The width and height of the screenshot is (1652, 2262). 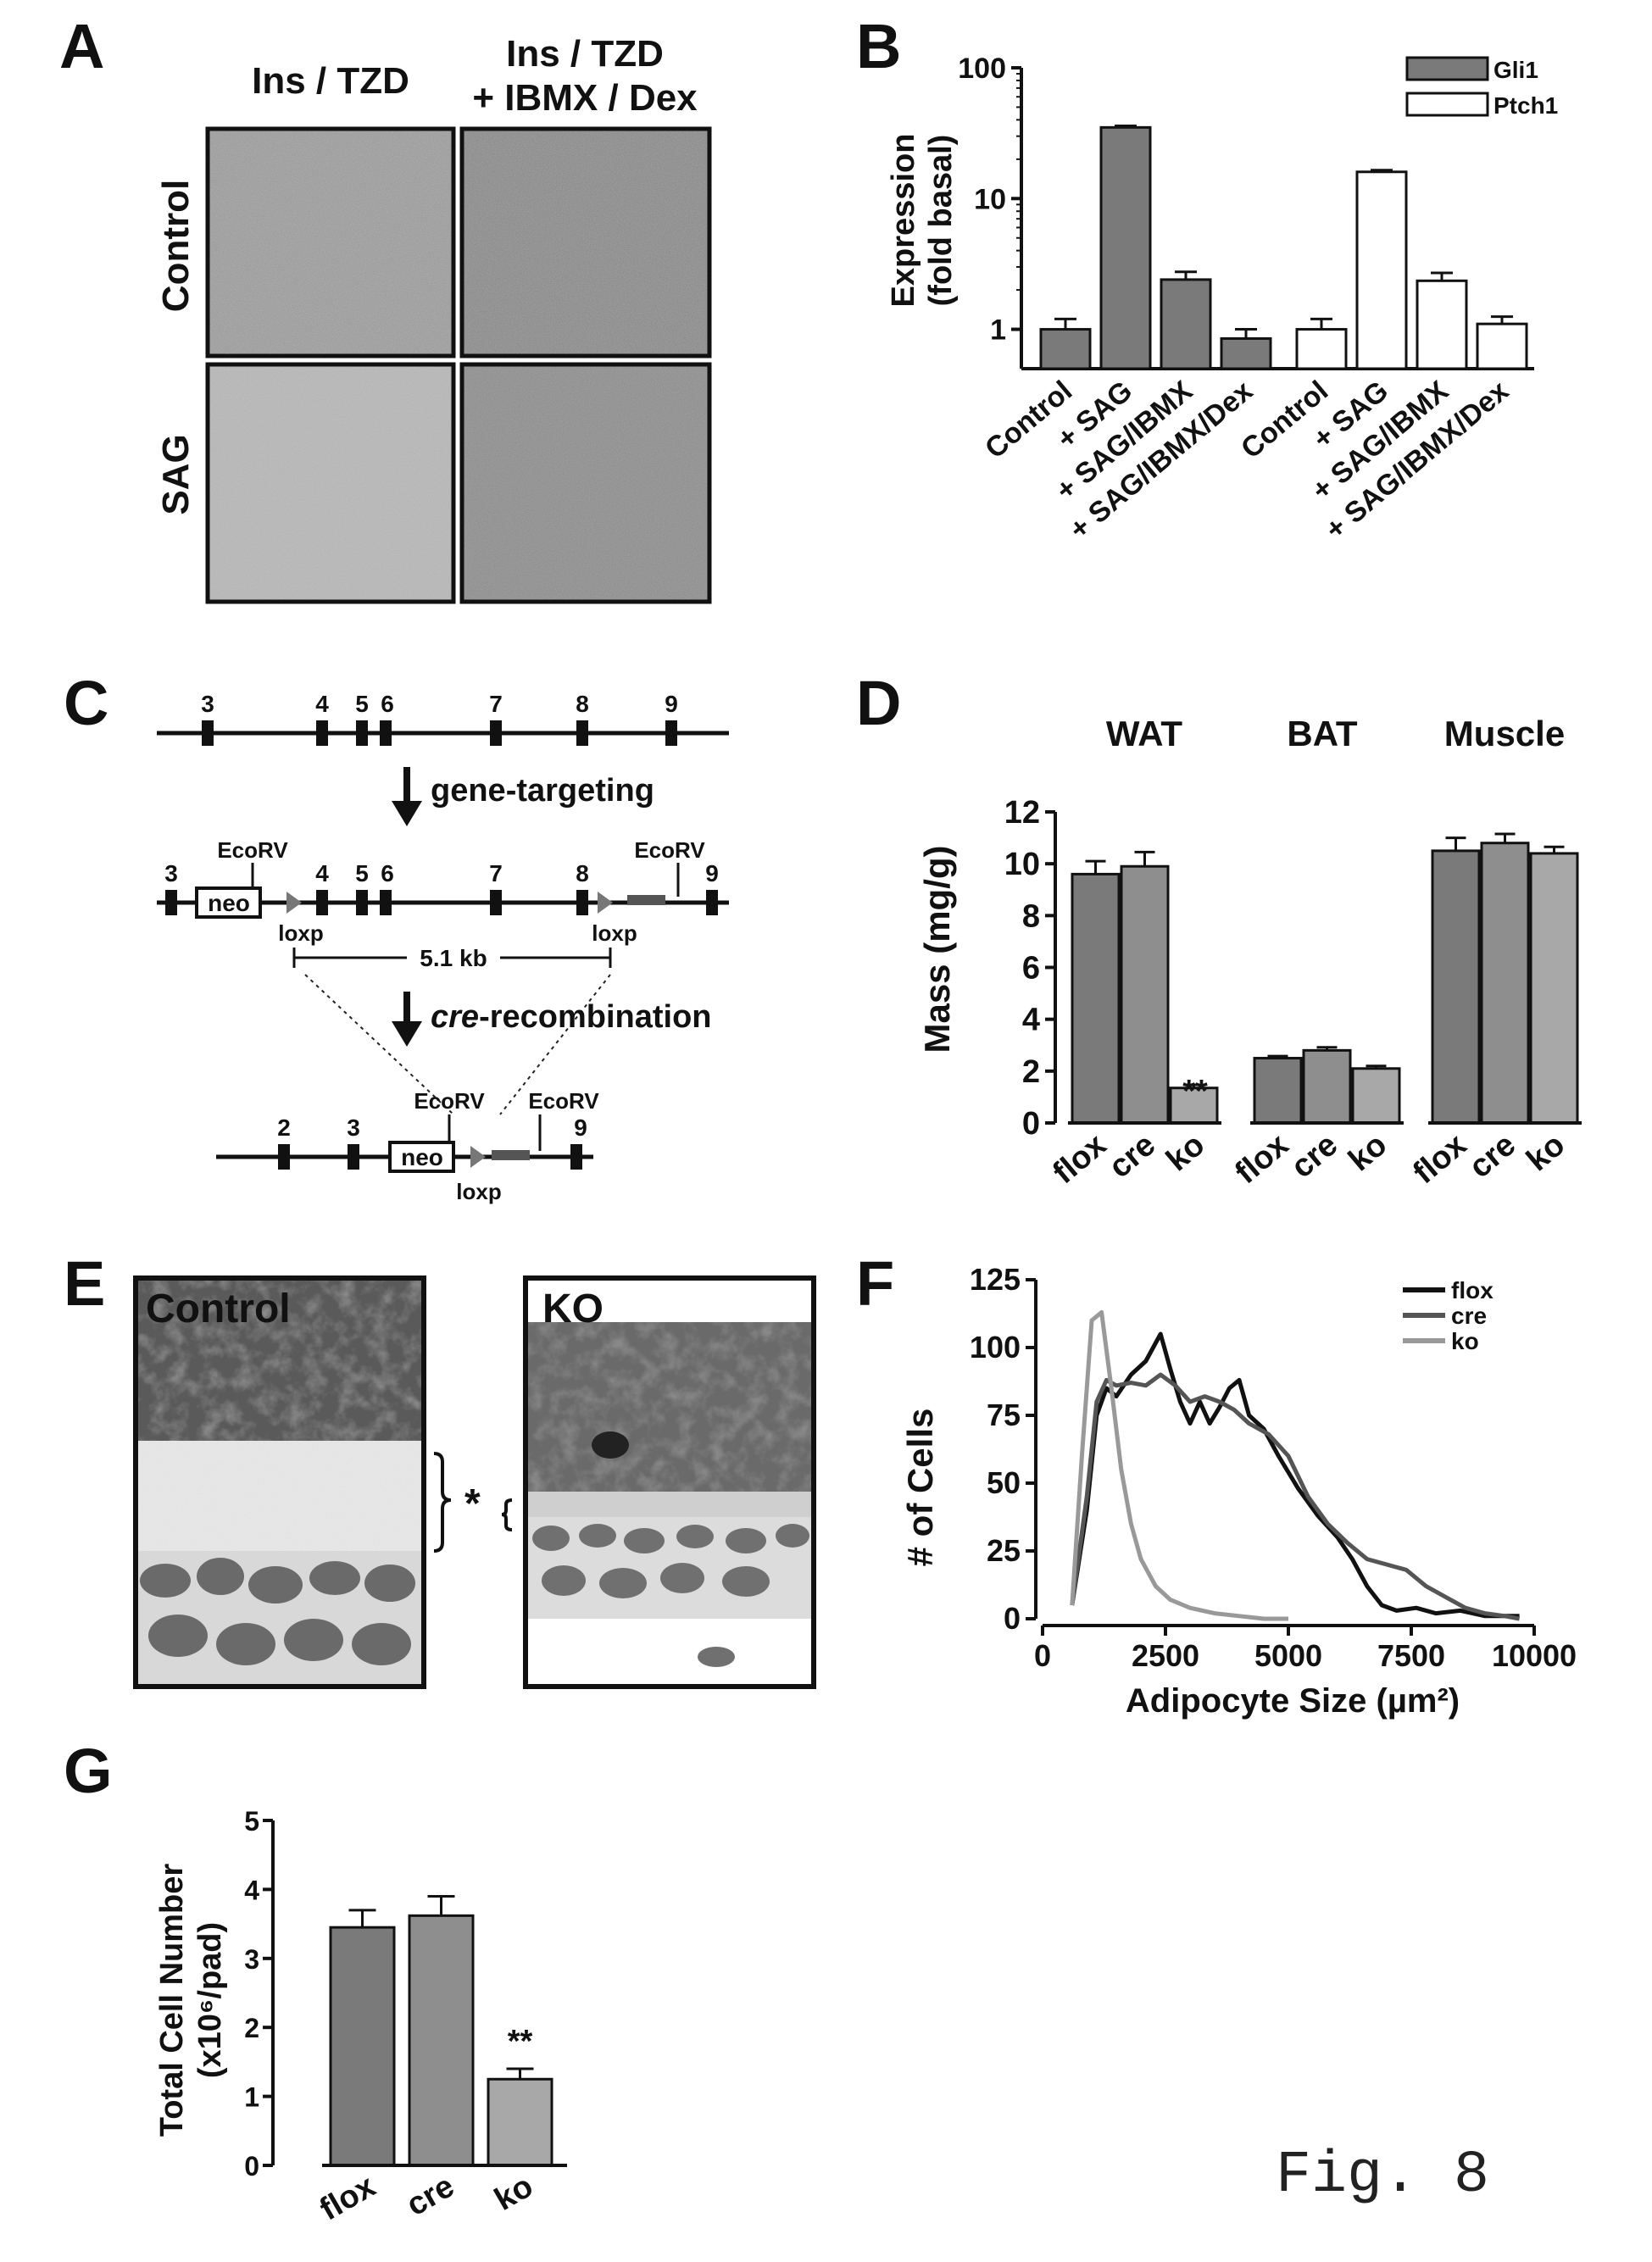 What do you see at coordinates (472, 1503) in the screenshot?
I see `significance-asterisk: *` at bounding box center [472, 1503].